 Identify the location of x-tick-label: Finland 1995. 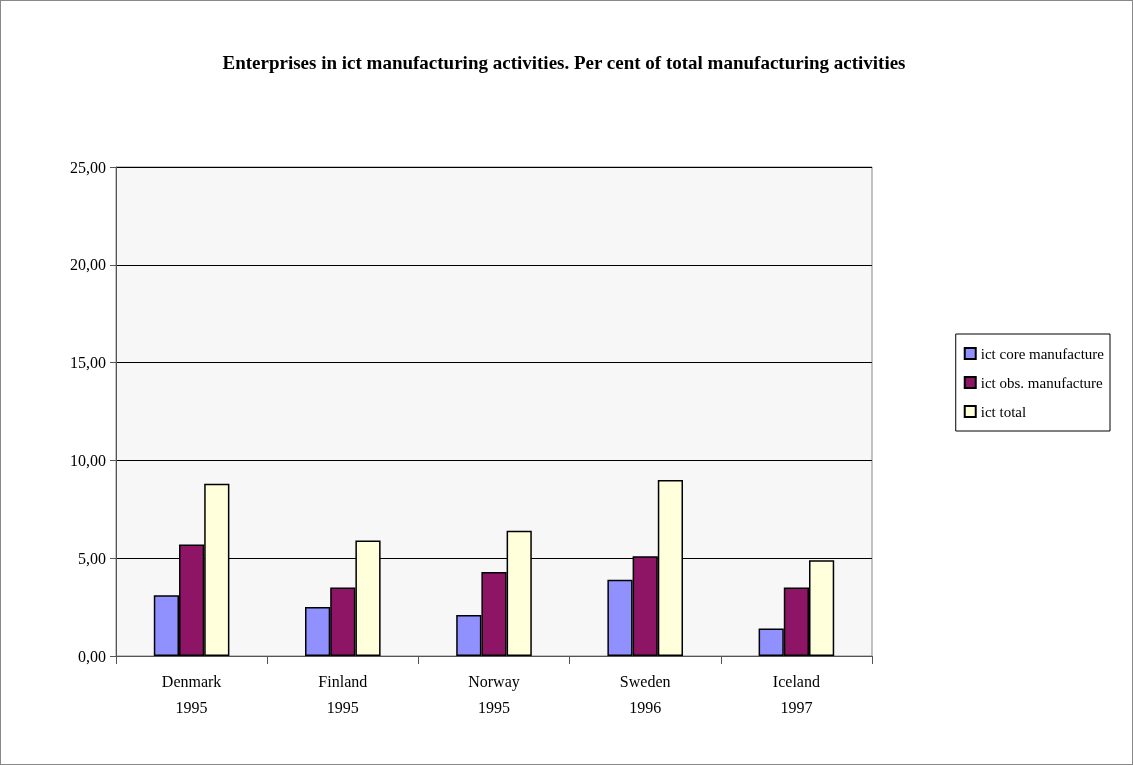
(343, 694).